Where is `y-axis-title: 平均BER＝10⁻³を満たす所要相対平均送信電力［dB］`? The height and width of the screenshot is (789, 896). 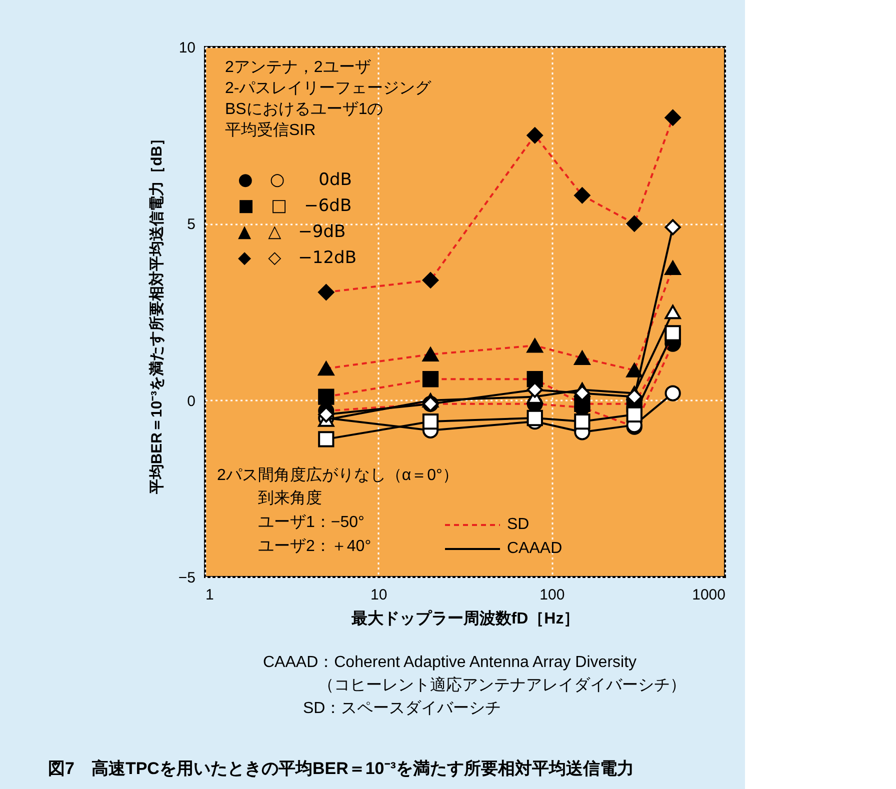 y-axis-title: 平均BER＝10⁻³を満たす所要相対平均送信電力［dB］ is located at coordinates (156, 313).